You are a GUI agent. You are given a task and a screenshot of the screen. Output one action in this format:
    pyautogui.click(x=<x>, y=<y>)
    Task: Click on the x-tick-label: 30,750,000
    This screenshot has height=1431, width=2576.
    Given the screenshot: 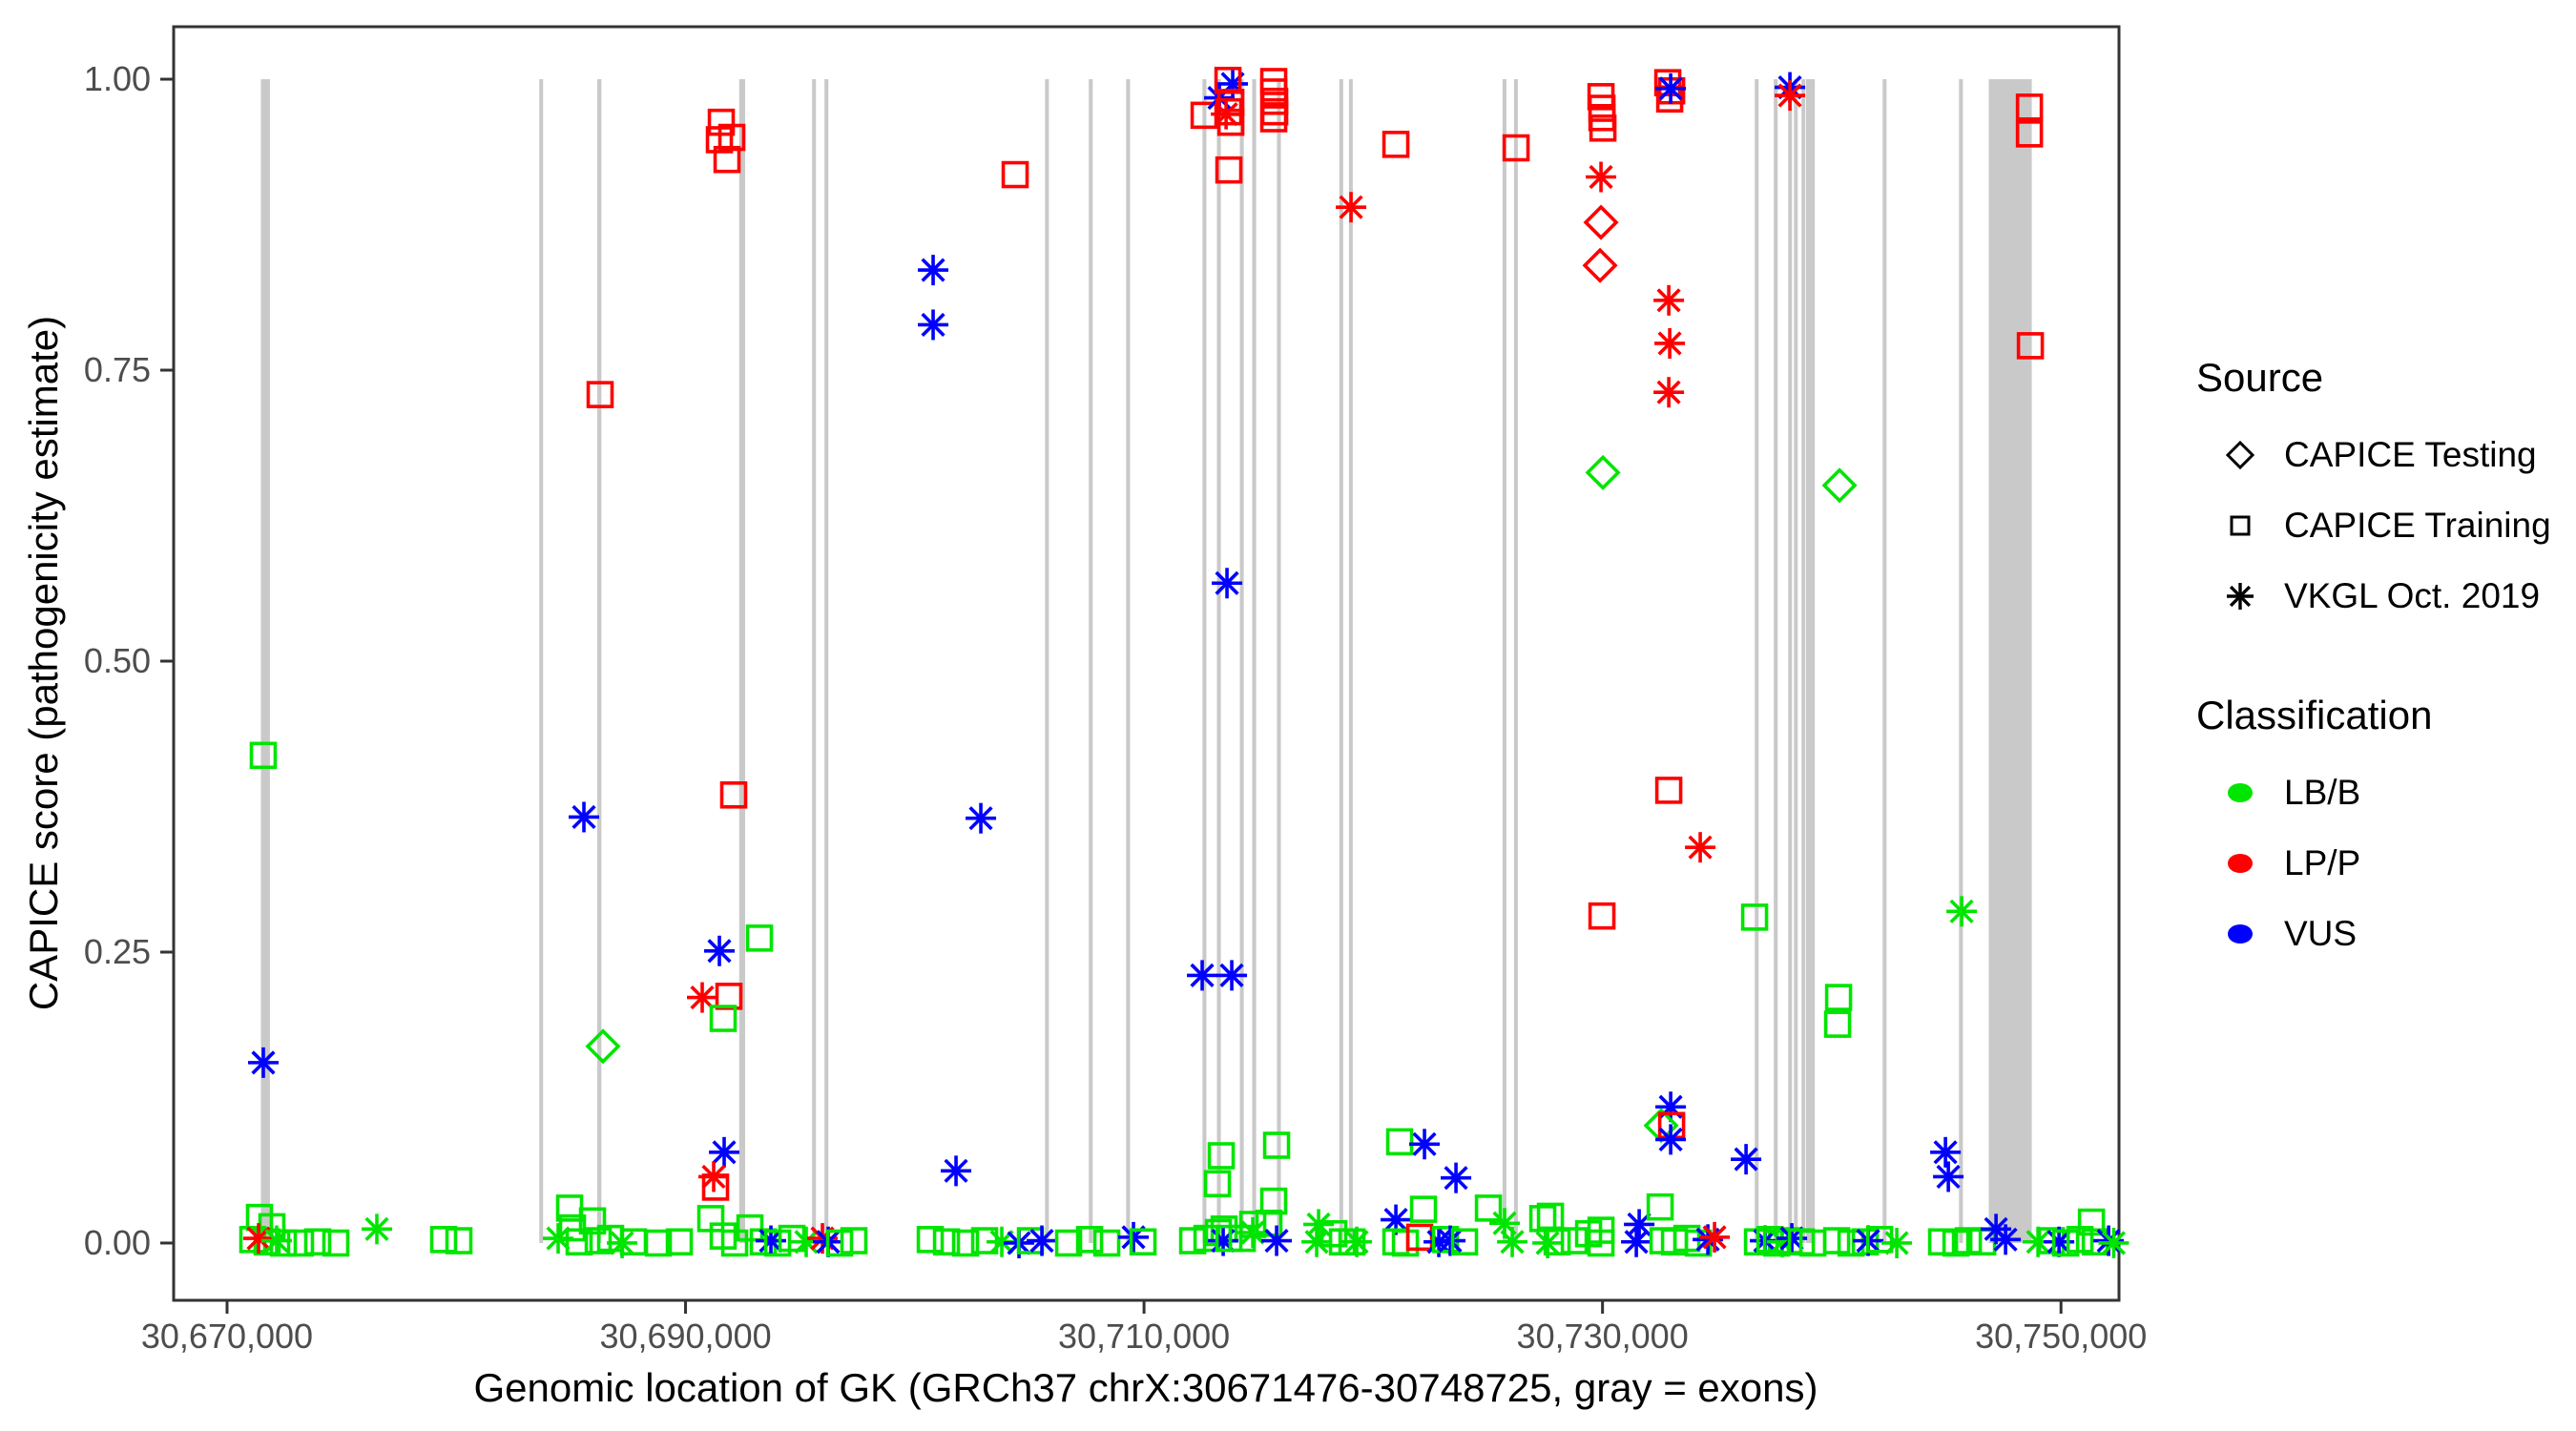 What is the action you would take?
    pyautogui.click(x=2061, y=1336)
    